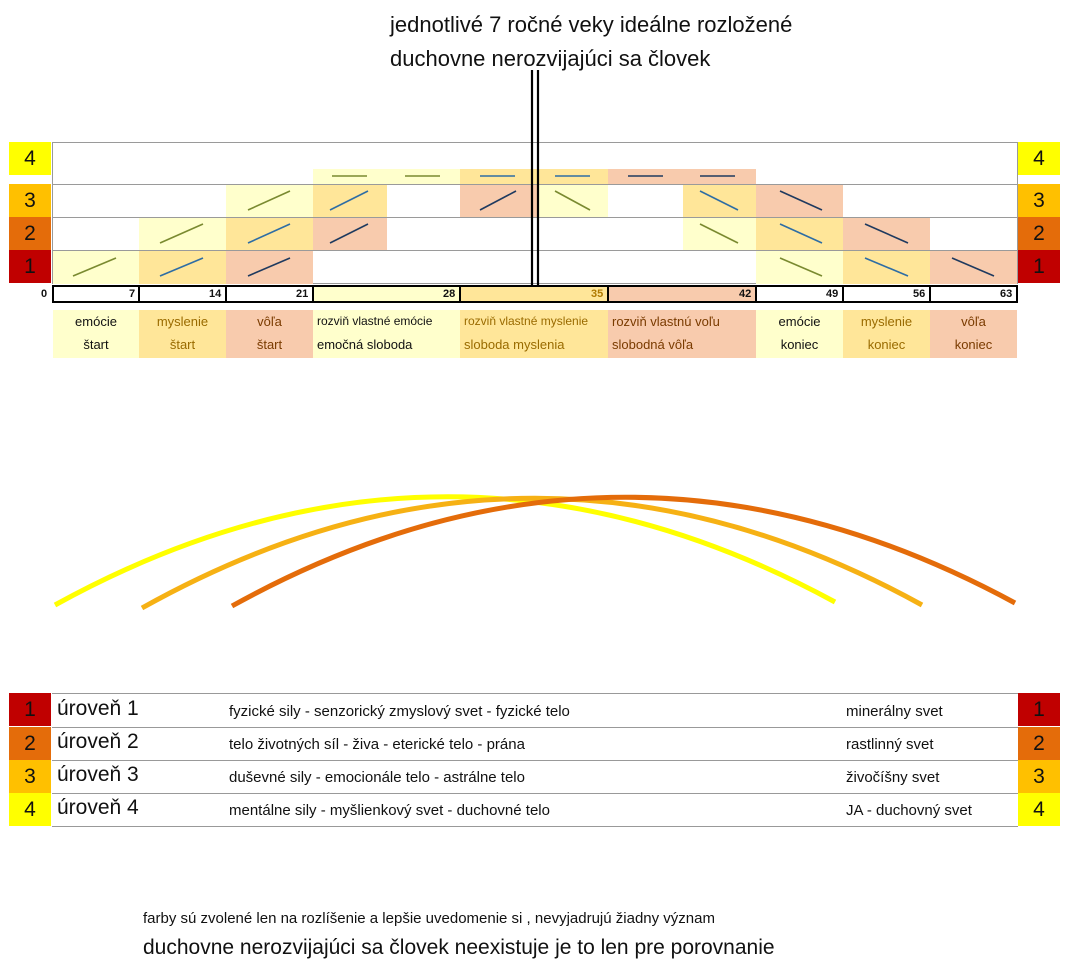 Image resolution: width=1079 pixels, height=979 pixels. Describe the element at coordinates (445, 551) in the screenshot. I see `emotion-arc` at that location.